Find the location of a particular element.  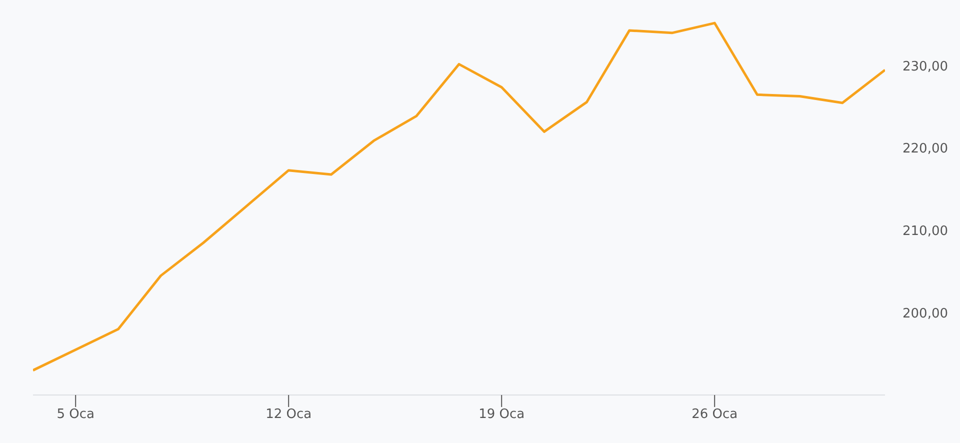

y-tick-label: 200,00 is located at coordinates (925, 314).